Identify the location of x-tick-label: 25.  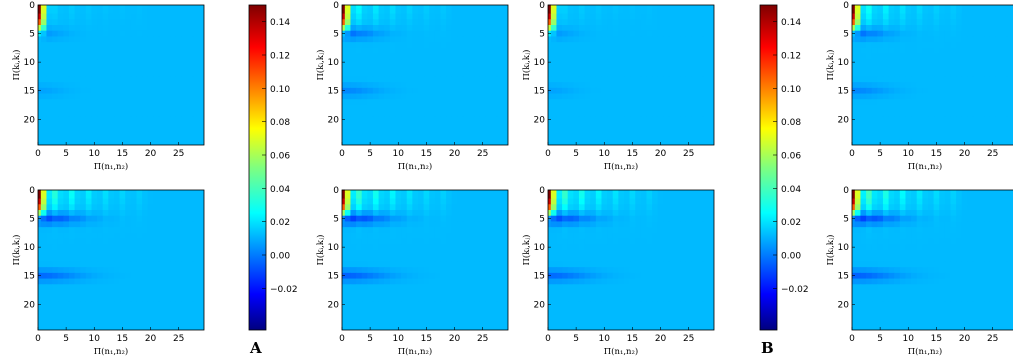
(178, 339).